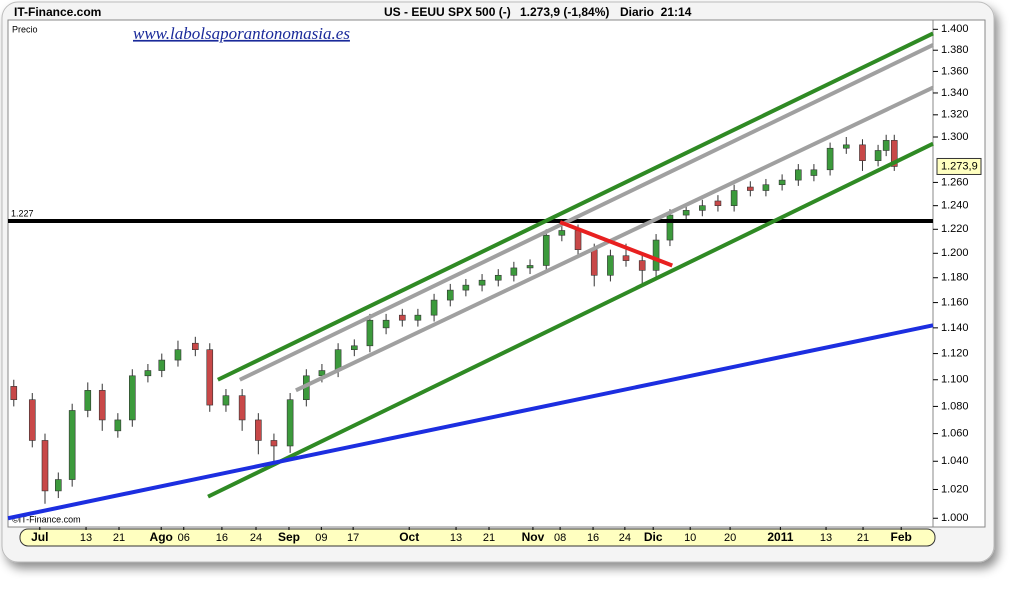 This screenshot has width=1010, height=595. Describe the element at coordinates (46, 519) in the screenshot. I see `copyright: ©IT-Finance.com` at that location.